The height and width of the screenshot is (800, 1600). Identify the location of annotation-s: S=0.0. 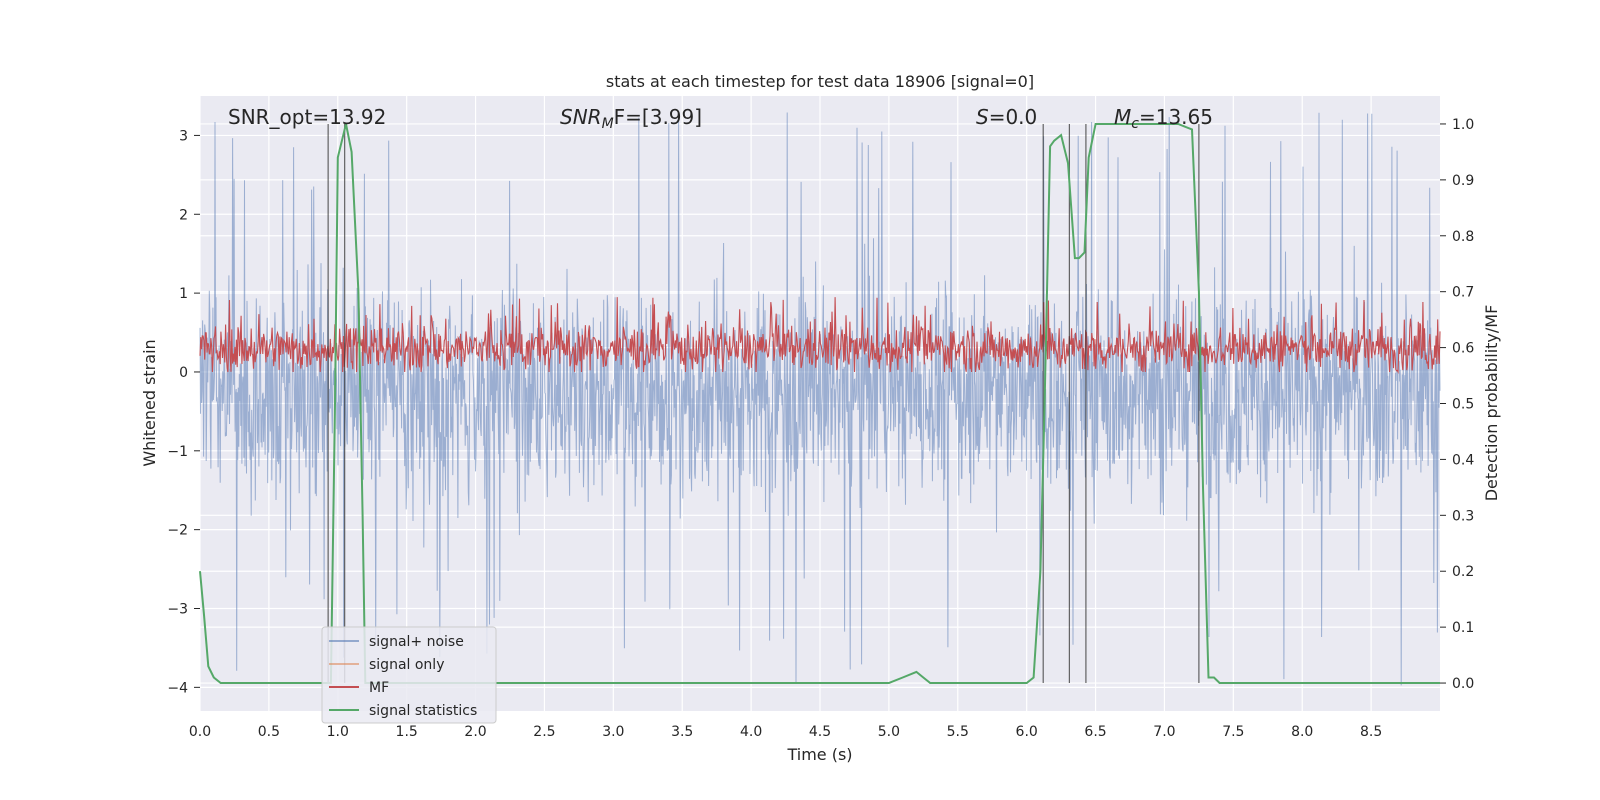
(1006, 117).